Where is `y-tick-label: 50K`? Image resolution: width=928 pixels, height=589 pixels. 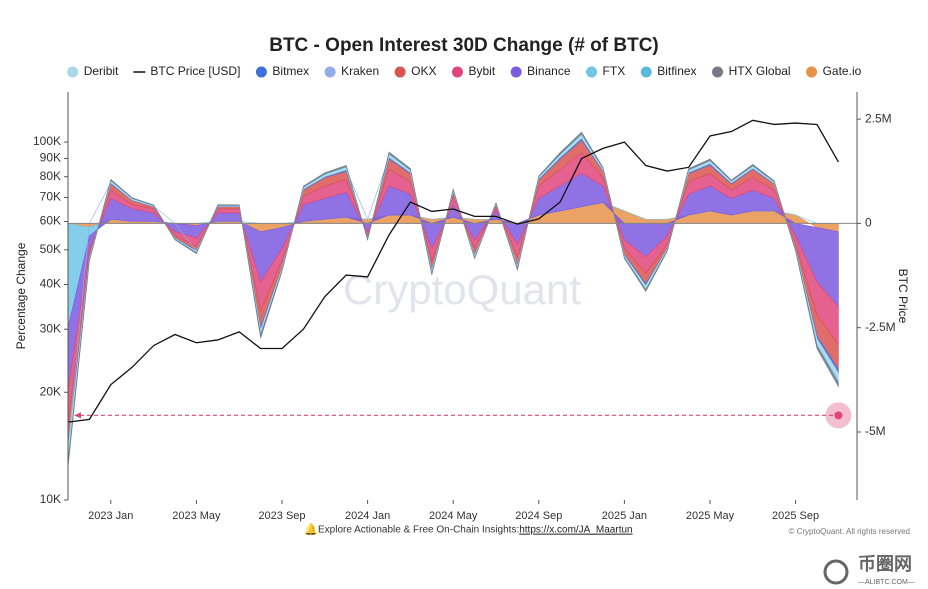
y-tick-label: 50K is located at coordinates (50, 249).